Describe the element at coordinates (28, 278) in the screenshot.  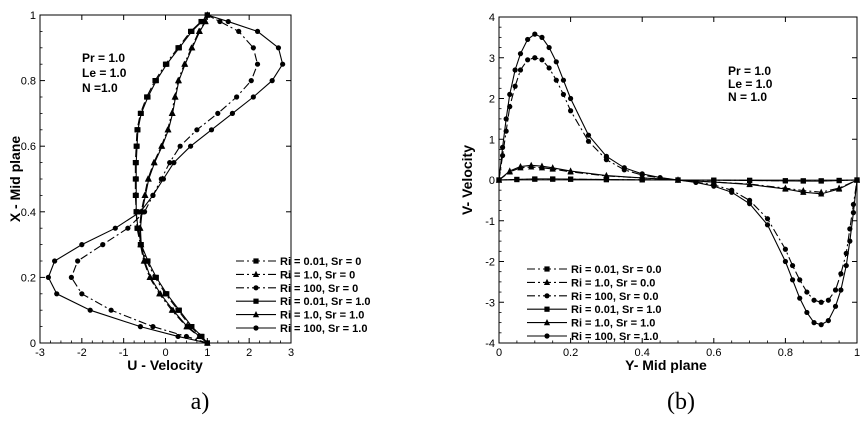
I see `y-tick-label: 0.2` at that location.